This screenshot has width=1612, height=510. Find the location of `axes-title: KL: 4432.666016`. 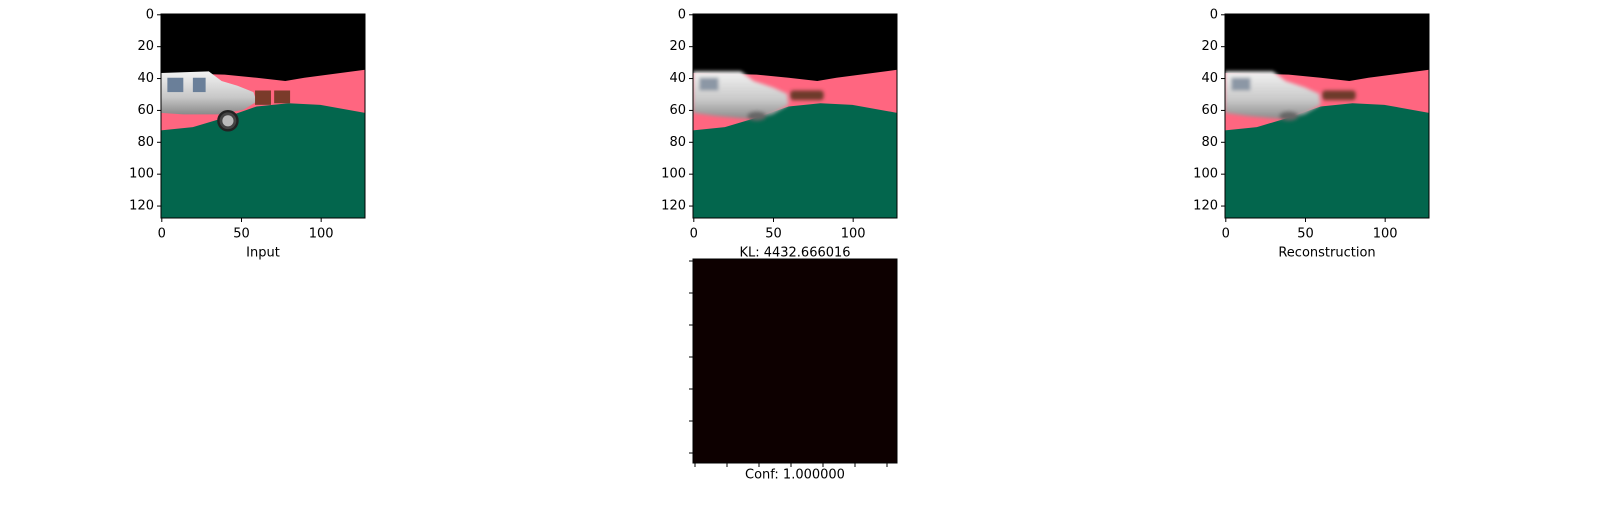

axes-title: KL: 4432.666016 is located at coordinates (794, 253).